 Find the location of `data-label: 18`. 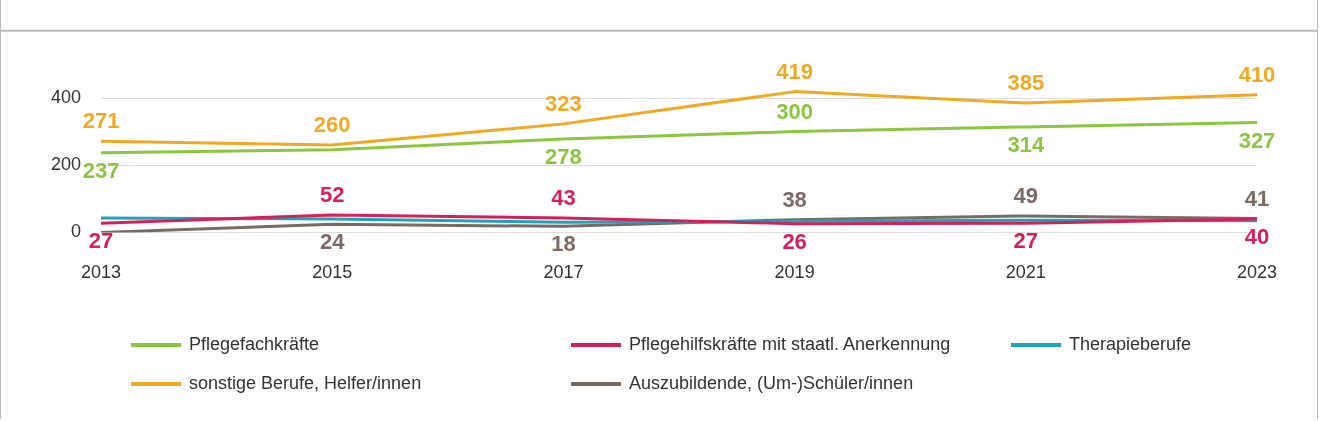

data-label: 18 is located at coordinates (563, 244).